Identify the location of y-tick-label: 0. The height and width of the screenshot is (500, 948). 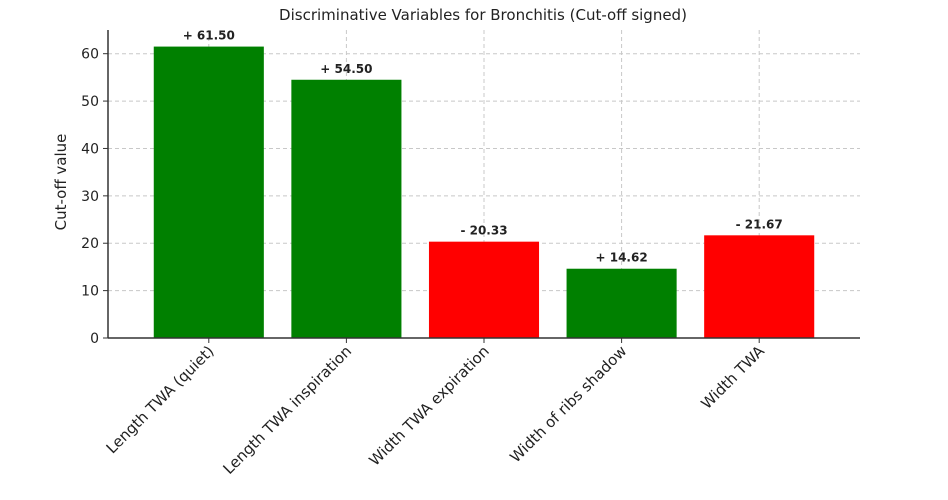
(94, 339).